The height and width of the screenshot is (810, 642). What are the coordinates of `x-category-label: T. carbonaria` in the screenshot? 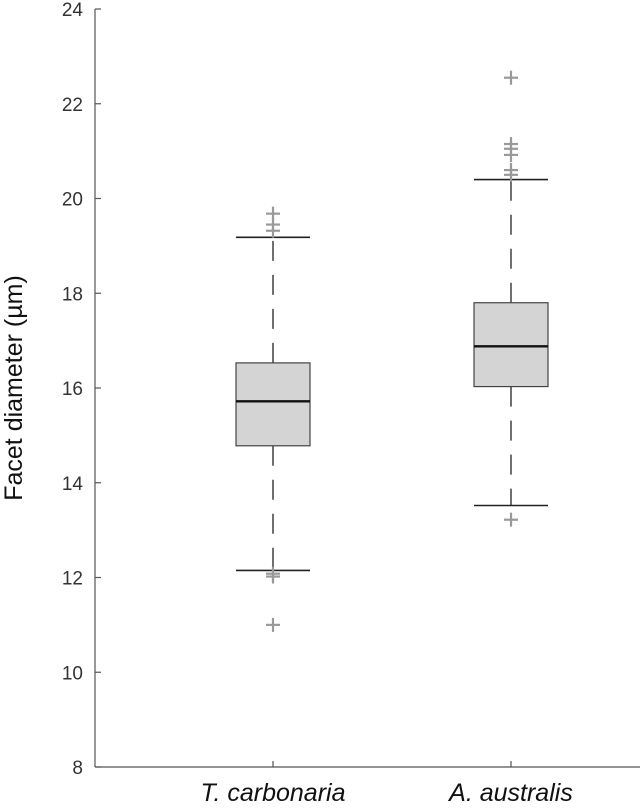 It's located at (273, 793).